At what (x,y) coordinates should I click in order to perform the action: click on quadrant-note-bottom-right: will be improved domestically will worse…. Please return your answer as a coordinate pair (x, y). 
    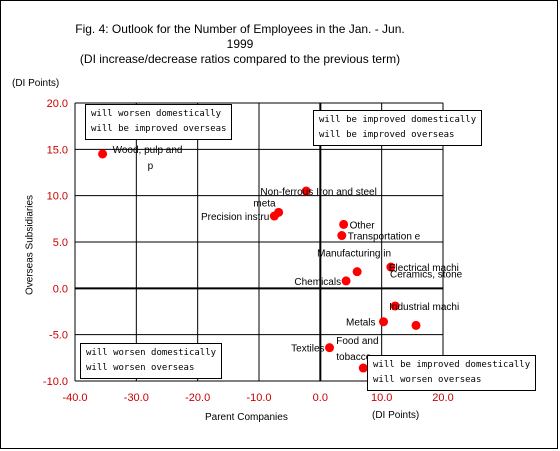
    Looking at the image, I should click on (452, 373).